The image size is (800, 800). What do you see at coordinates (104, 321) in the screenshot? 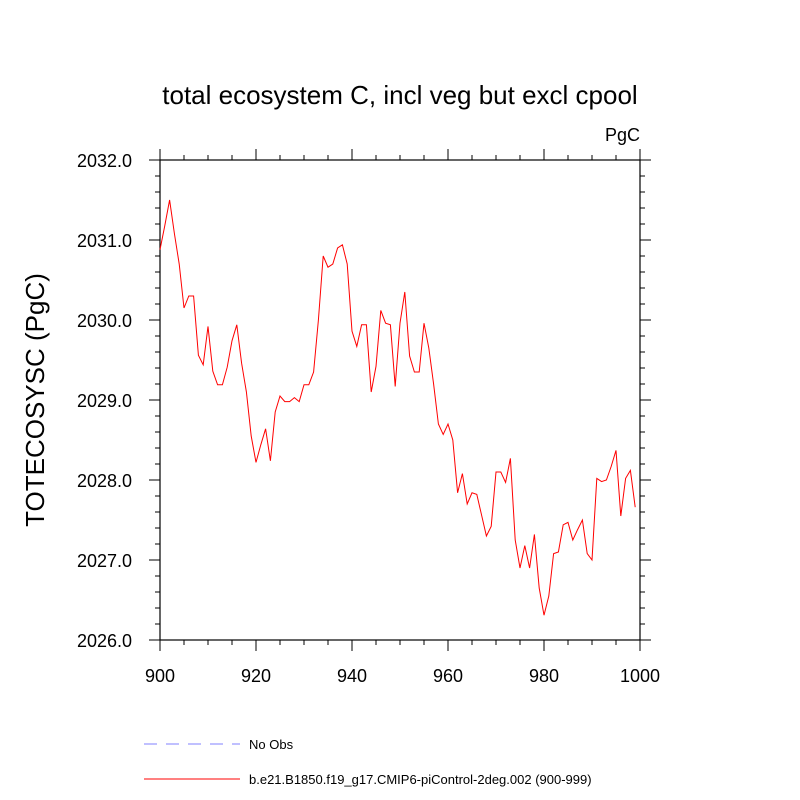
I see `y-tick-label: 2030.0` at bounding box center [104, 321].